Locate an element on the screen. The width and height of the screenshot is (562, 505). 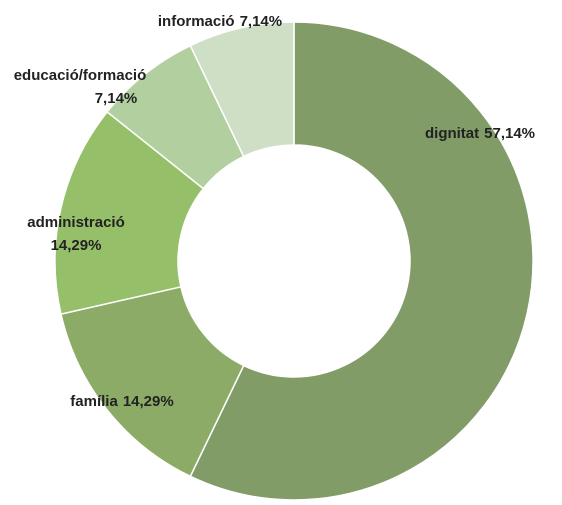
slice-label: informació 7,14% is located at coordinates (220, 21).